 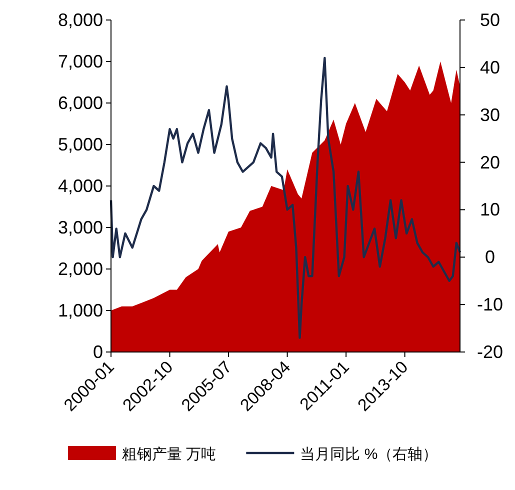 I want to click on y2-tick-label: 20, so click(x=490, y=162).